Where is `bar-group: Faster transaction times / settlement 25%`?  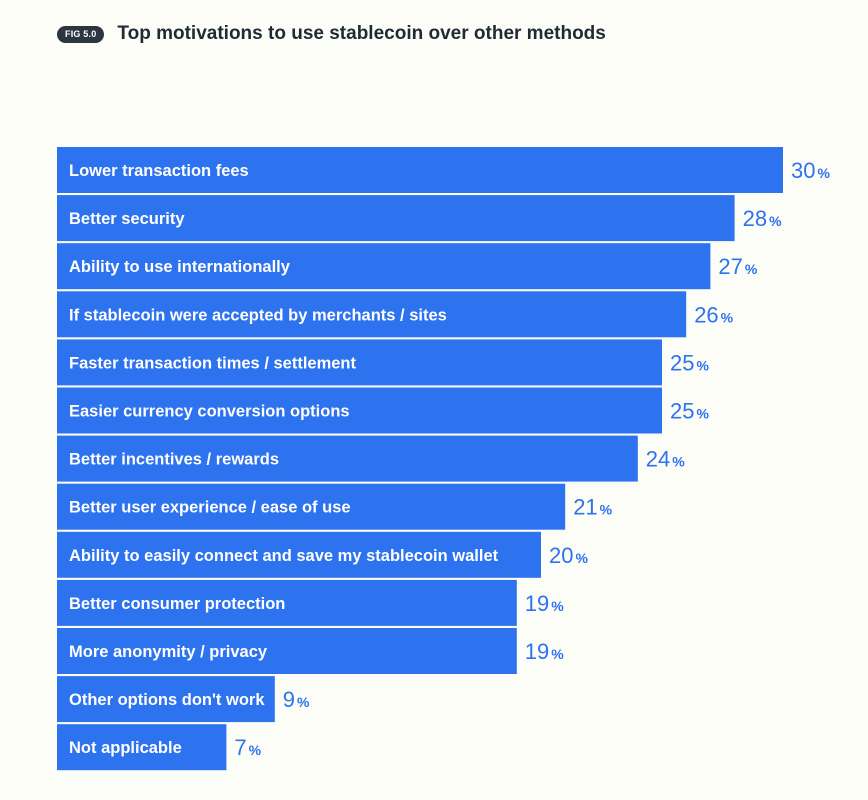
bar-group: Faster transaction times / settlement 25% is located at coordinates (383, 362).